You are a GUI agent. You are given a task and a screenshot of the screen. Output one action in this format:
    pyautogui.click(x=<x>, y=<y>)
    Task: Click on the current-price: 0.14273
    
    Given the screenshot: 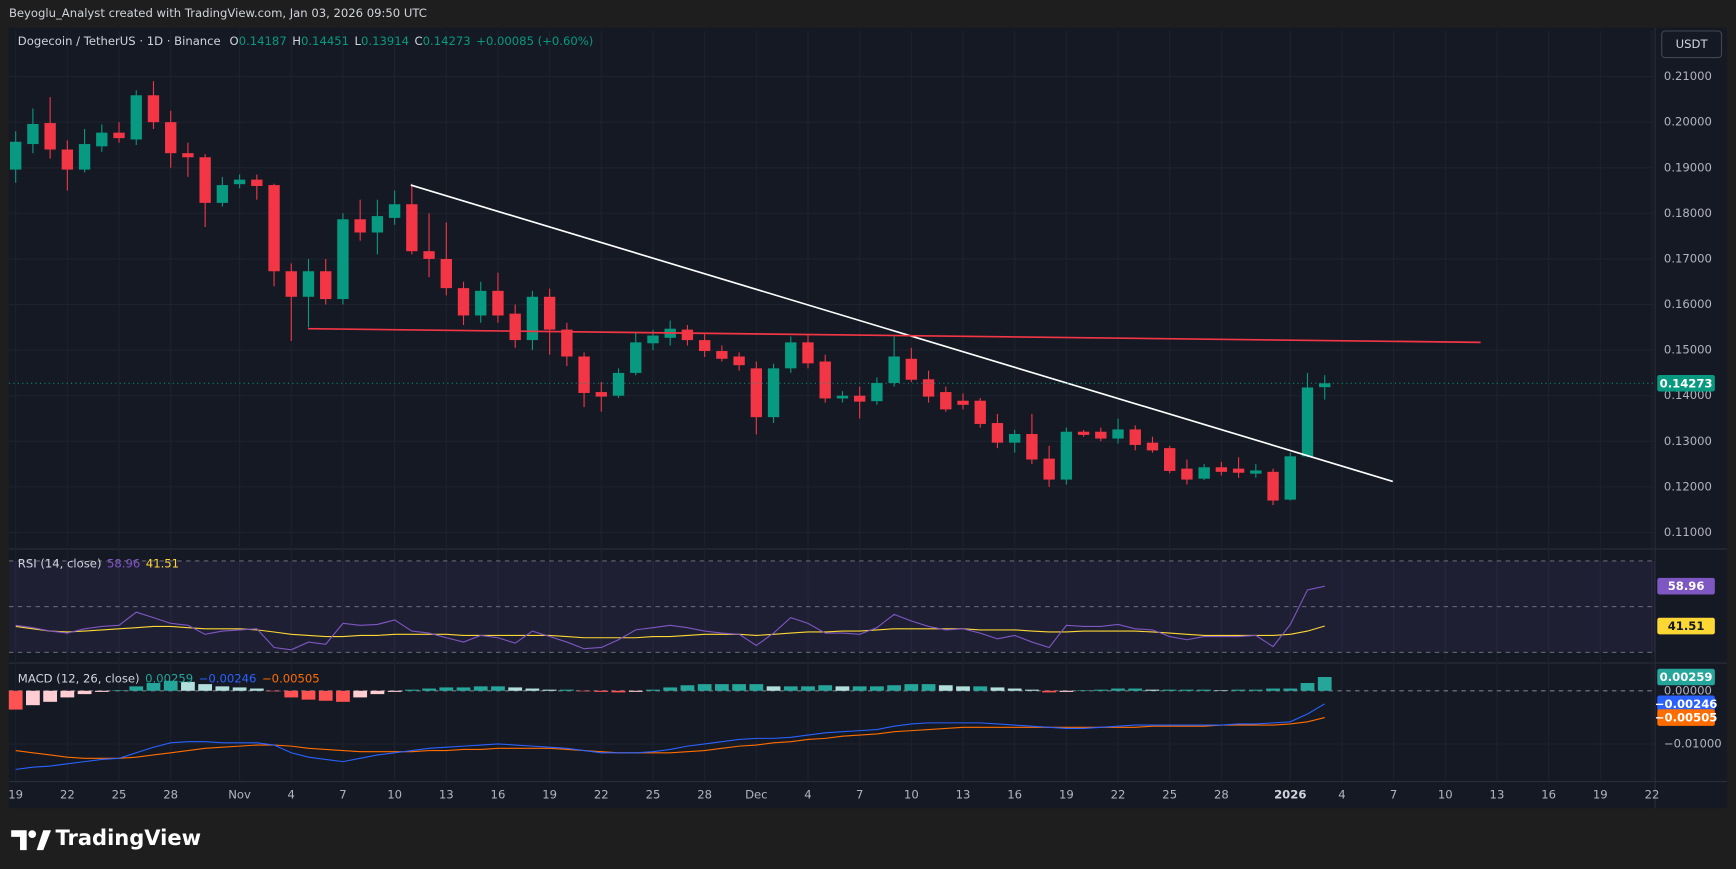 What is the action you would take?
    pyautogui.click(x=1686, y=383)
    